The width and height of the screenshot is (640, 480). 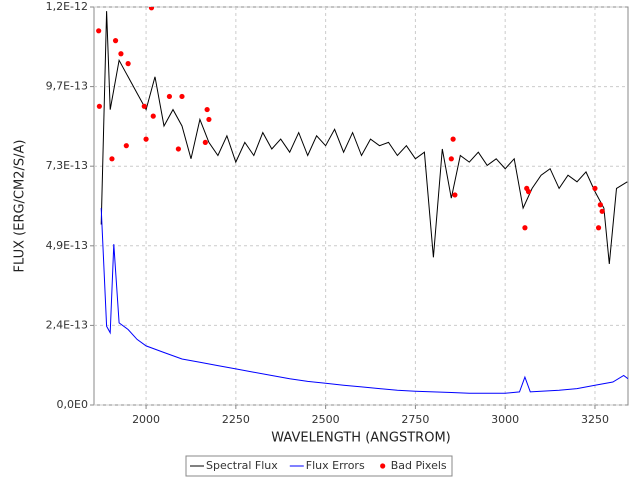 I want to click on y-tick-label: 7,3E-13, so click(x=67, y=165).